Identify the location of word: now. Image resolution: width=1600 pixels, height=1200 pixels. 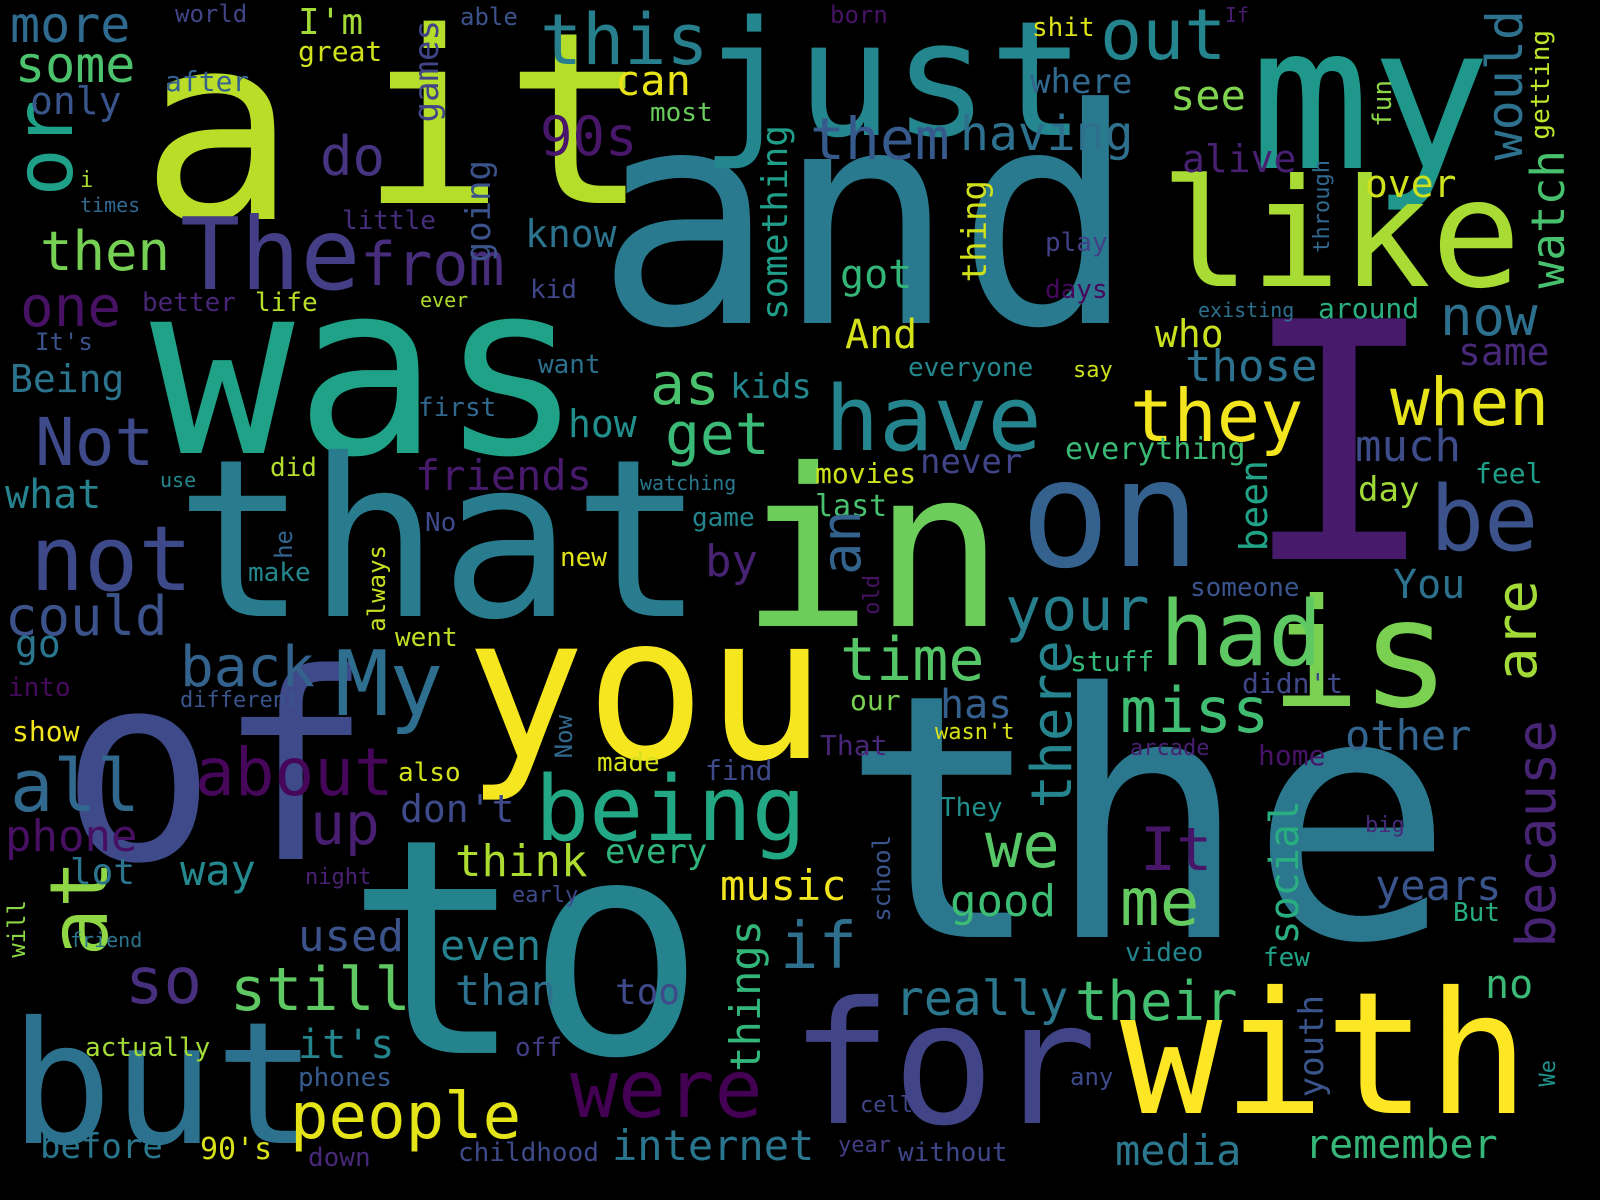
(1489, 316).